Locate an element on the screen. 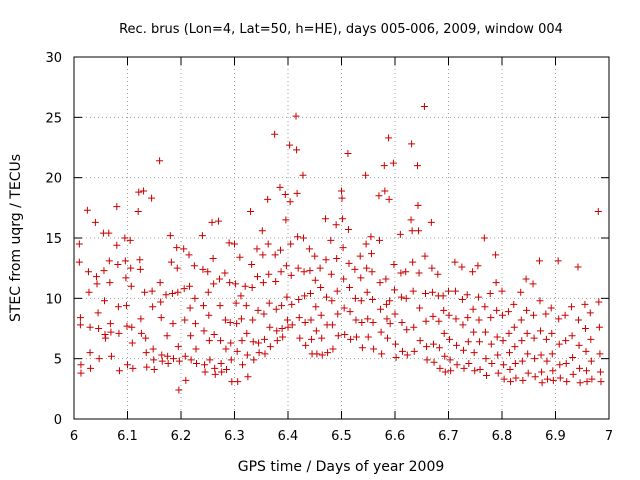 The image size is (640, 480). x-tick-label: 7 is located at coordinates (609, 436).